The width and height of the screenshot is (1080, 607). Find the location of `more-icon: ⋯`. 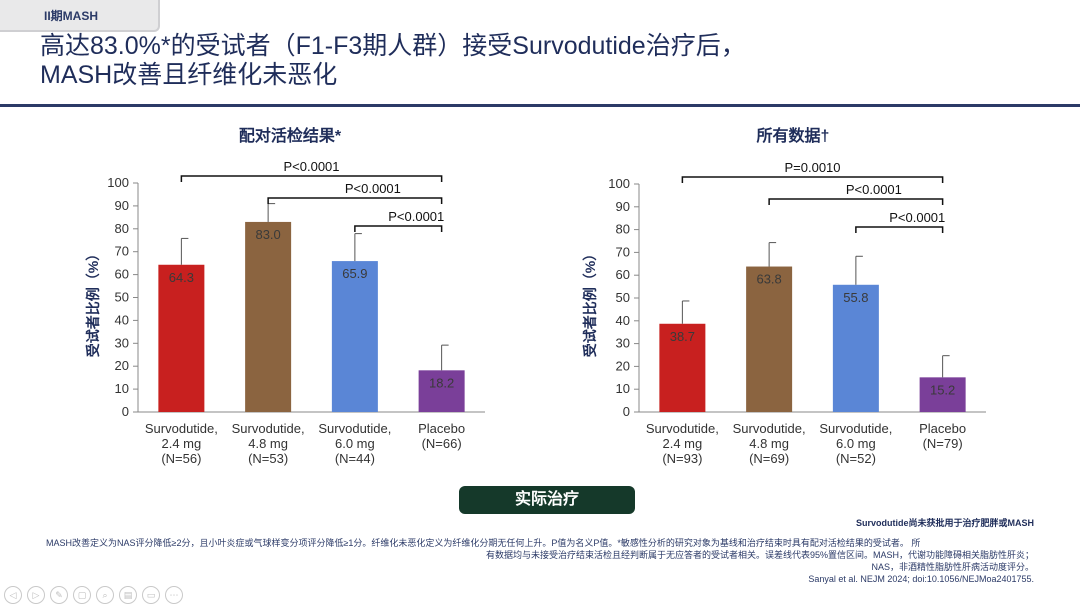

more-icon: ⋯ is located at coordinates (174, 595).